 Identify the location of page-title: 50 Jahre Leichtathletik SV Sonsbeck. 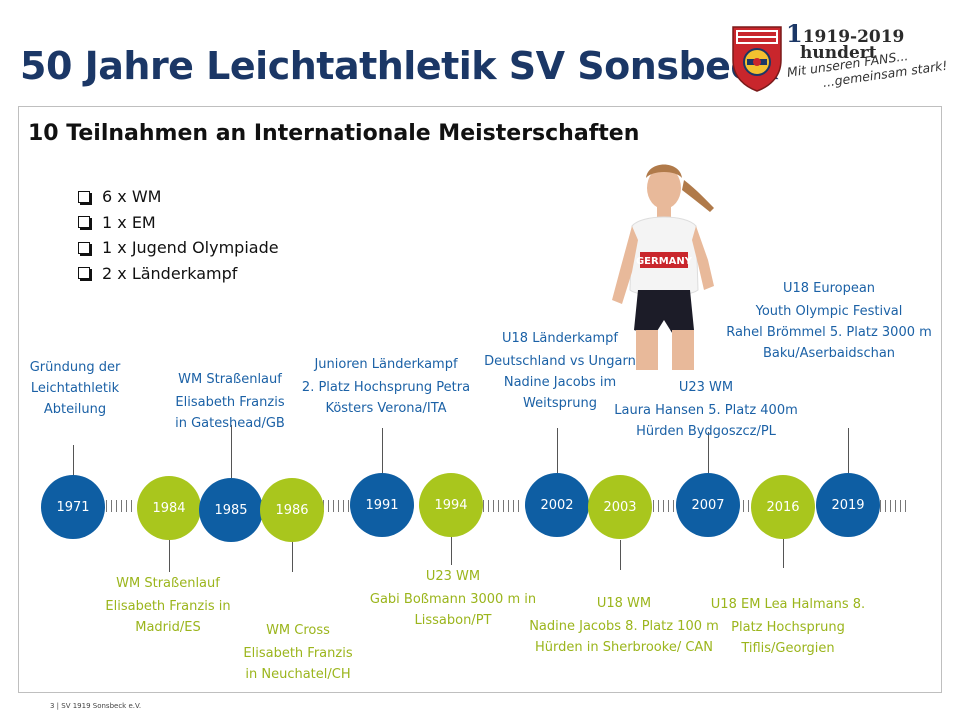
(399, 66).